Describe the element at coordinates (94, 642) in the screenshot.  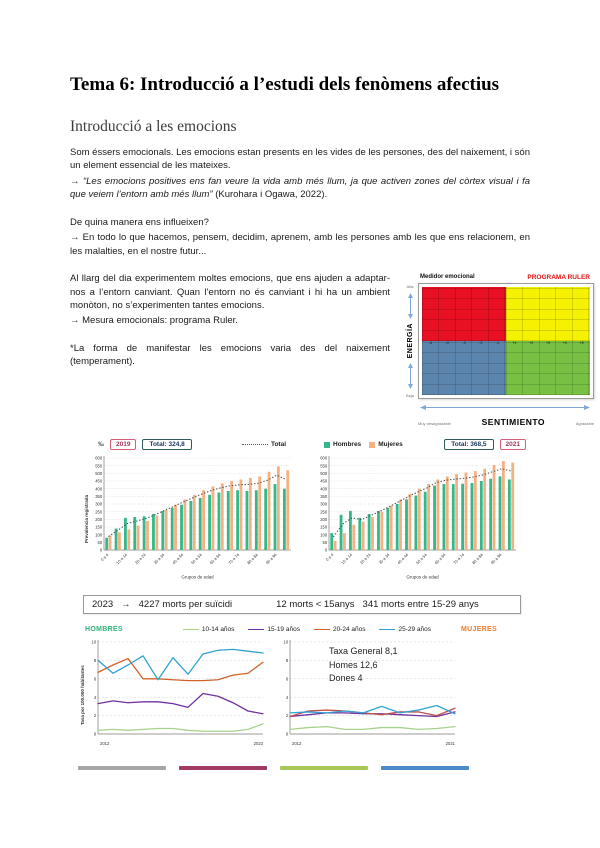
I see `svg-text: 10` at that location.